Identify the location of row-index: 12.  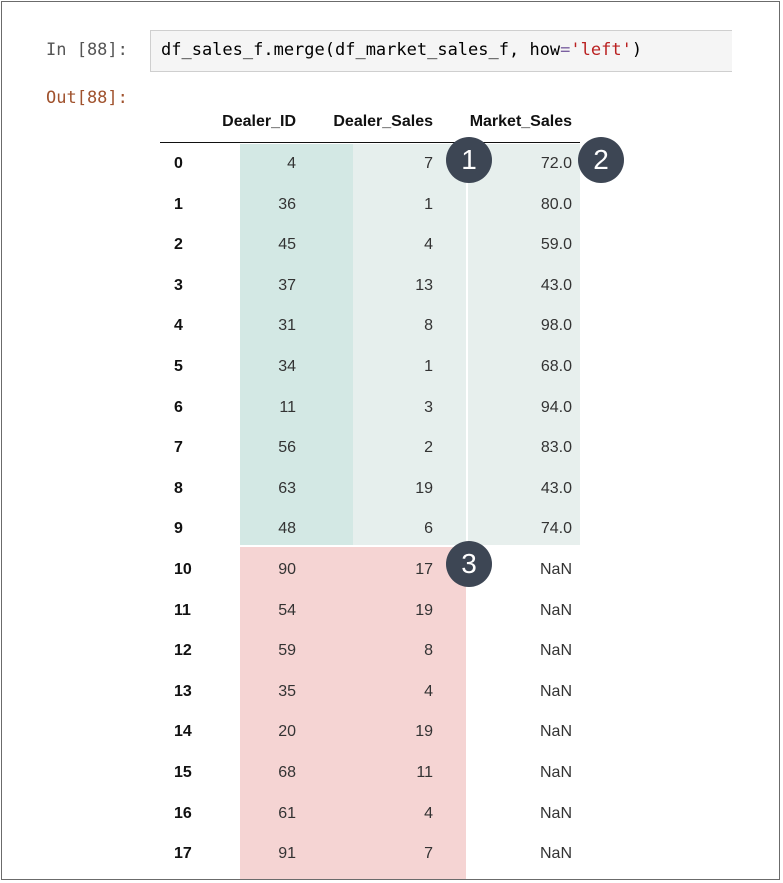
(183, 651).